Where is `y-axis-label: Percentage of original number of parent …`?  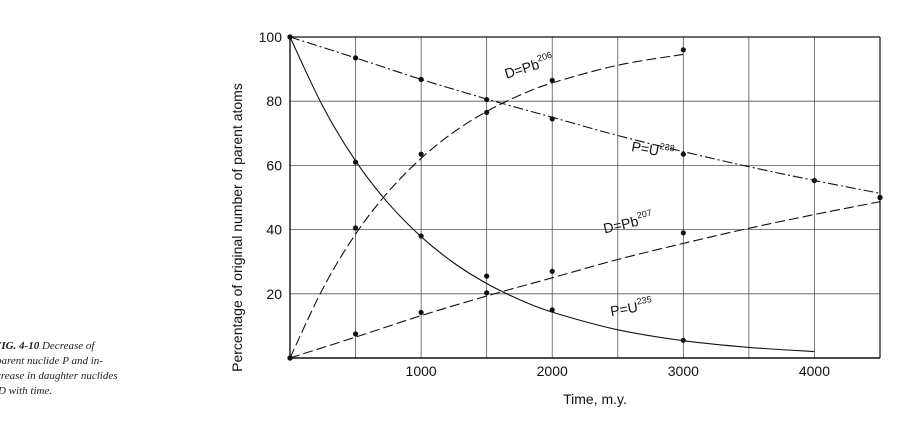
y-axis-label: Percentage of original number of parent … is located at coordinates (237, 227).